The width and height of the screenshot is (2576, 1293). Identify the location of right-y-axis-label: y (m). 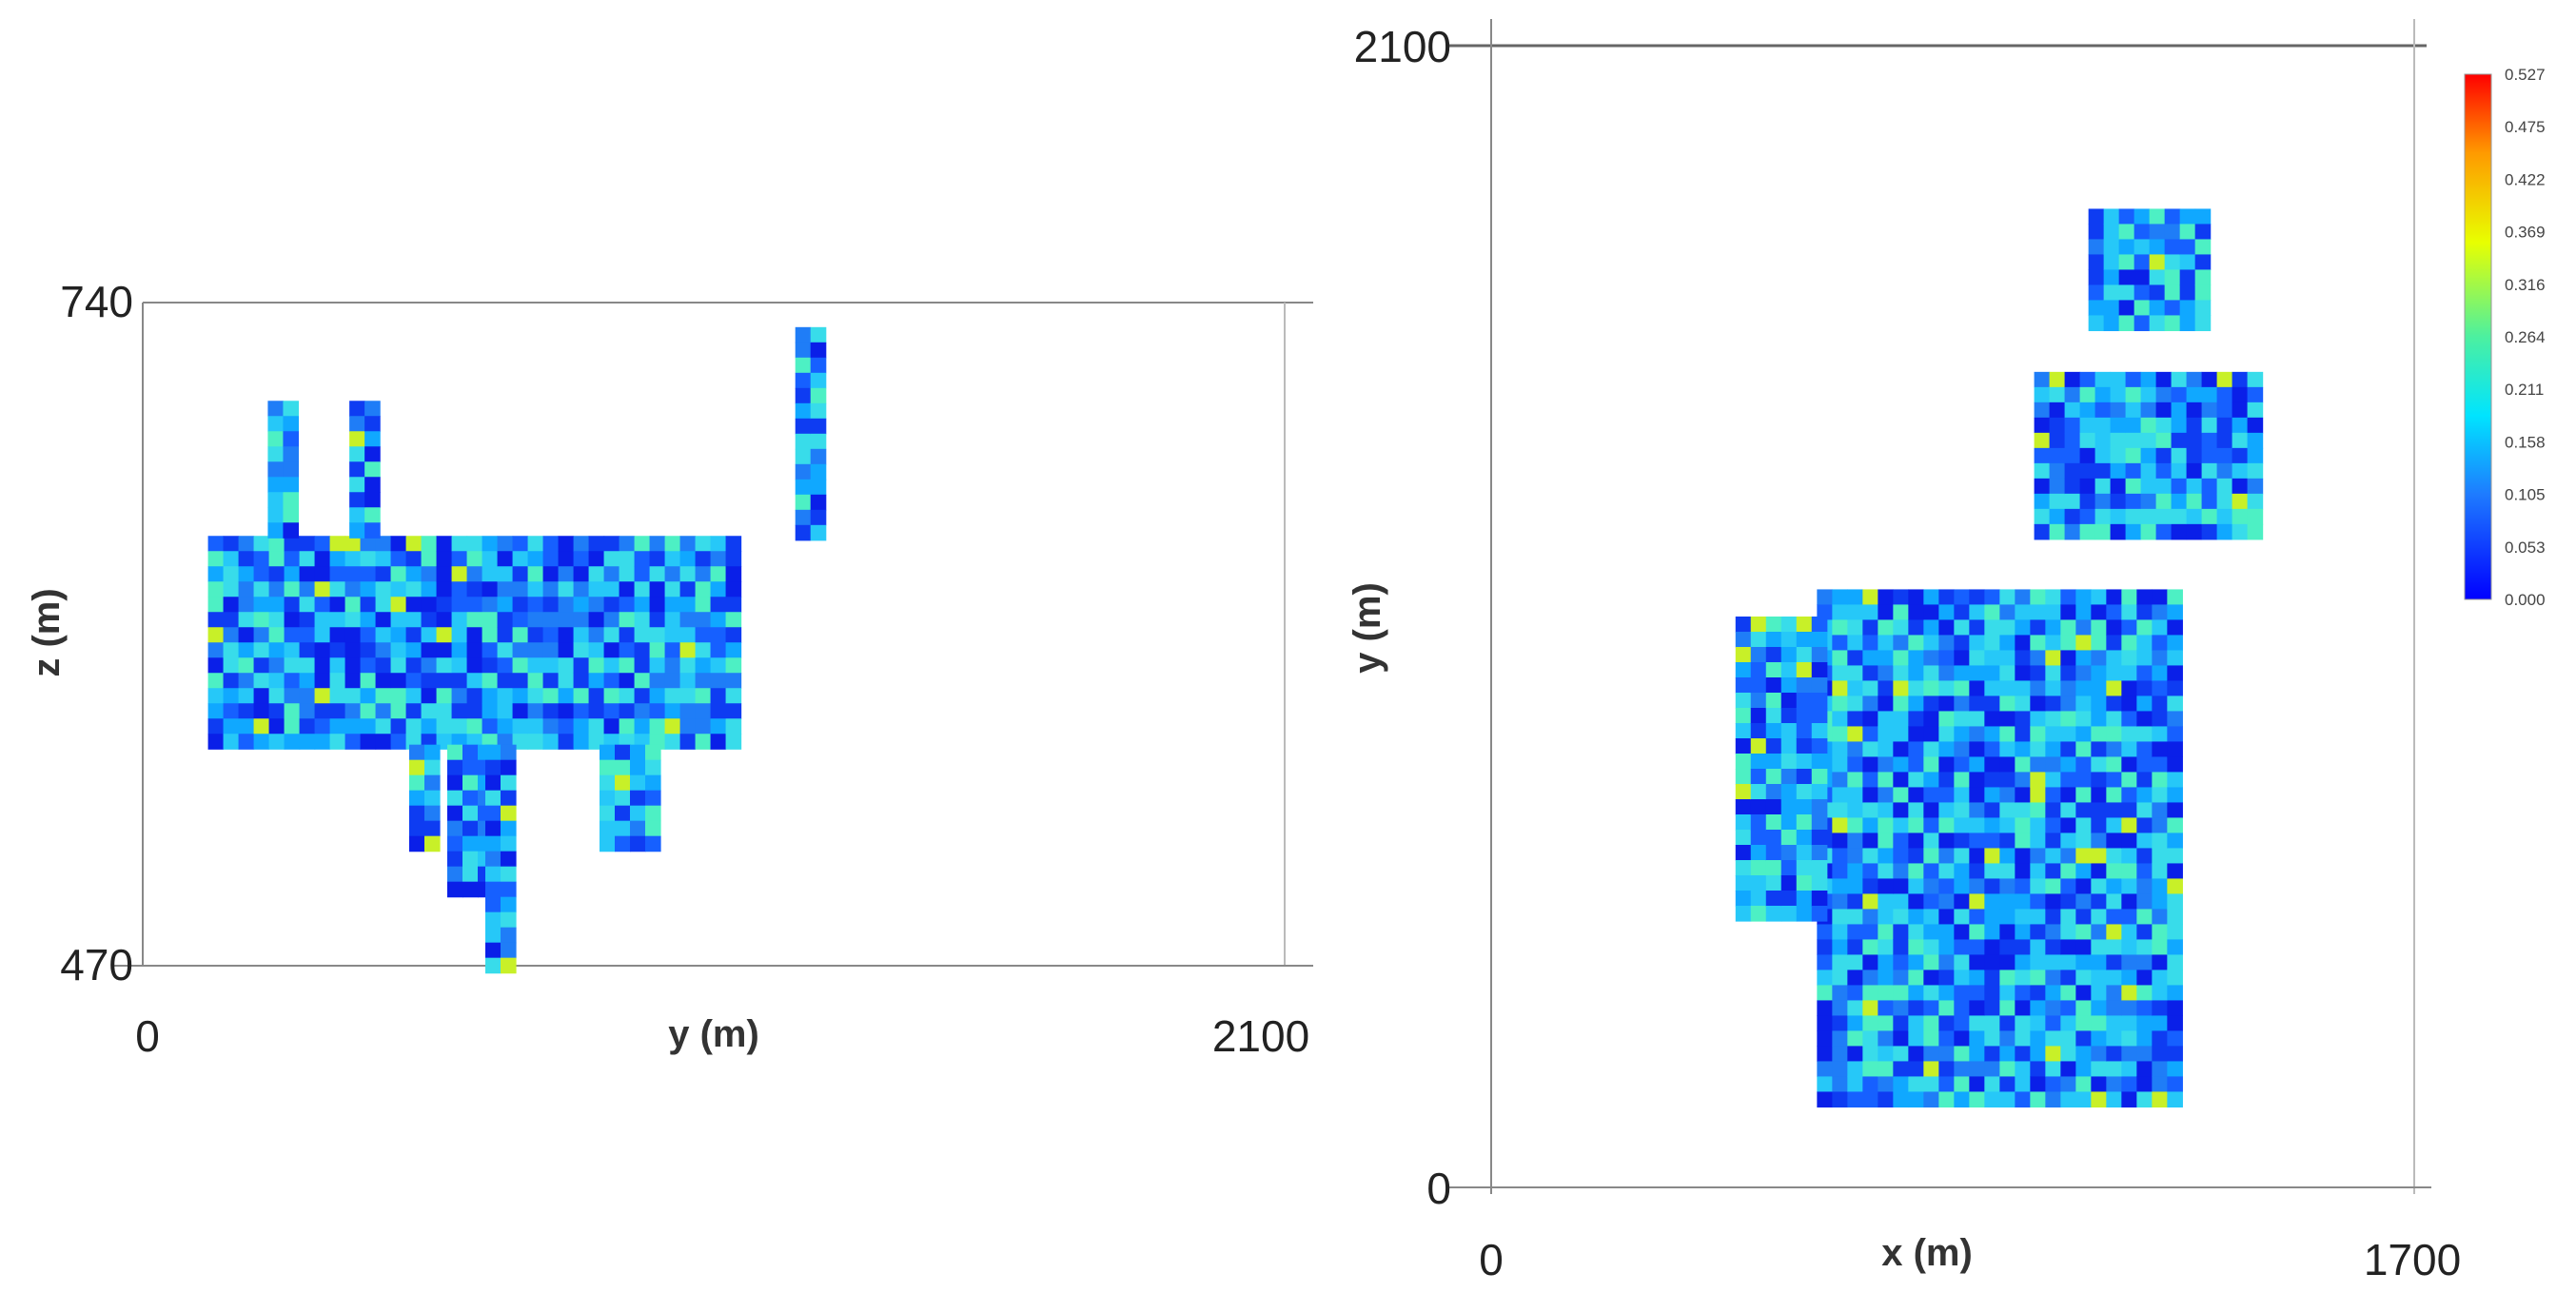
(1367, 628).